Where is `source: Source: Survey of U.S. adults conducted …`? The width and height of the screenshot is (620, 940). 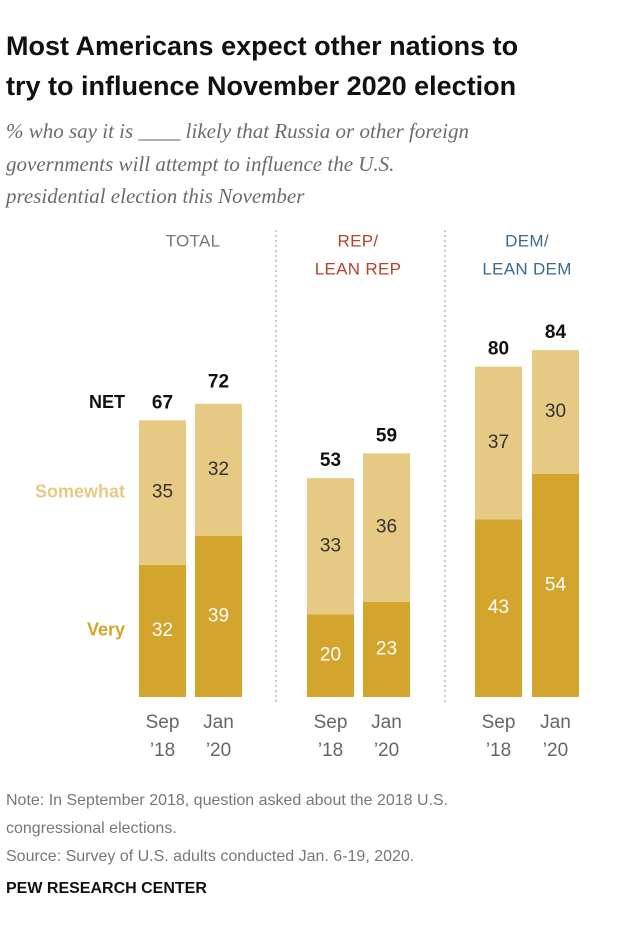 source: Source: Survey of U.S. adults conducted … is located at coordinates (210, 856).